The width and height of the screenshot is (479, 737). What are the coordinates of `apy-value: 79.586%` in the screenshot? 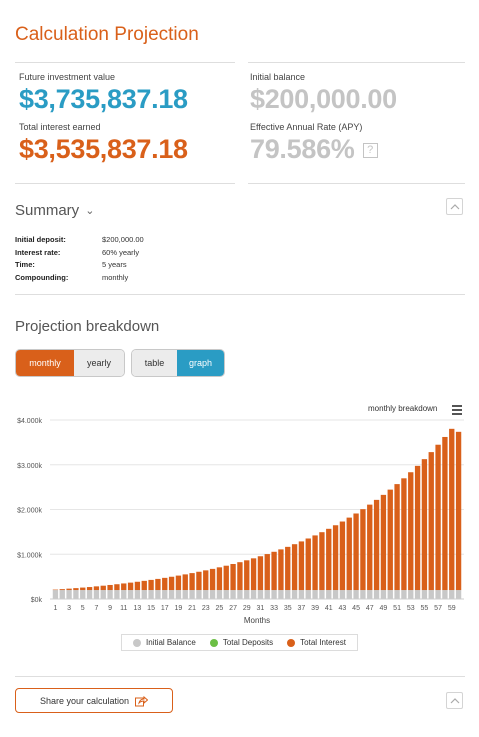 It's located at (302, 149).